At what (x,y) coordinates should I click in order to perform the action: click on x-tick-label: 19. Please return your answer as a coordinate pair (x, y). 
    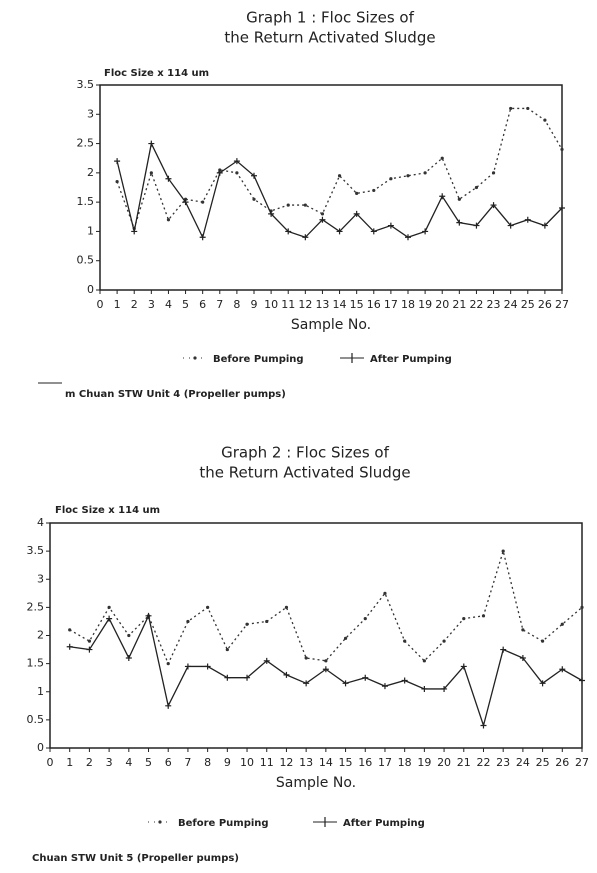
    Looking at the image, I should click on (424, 762).